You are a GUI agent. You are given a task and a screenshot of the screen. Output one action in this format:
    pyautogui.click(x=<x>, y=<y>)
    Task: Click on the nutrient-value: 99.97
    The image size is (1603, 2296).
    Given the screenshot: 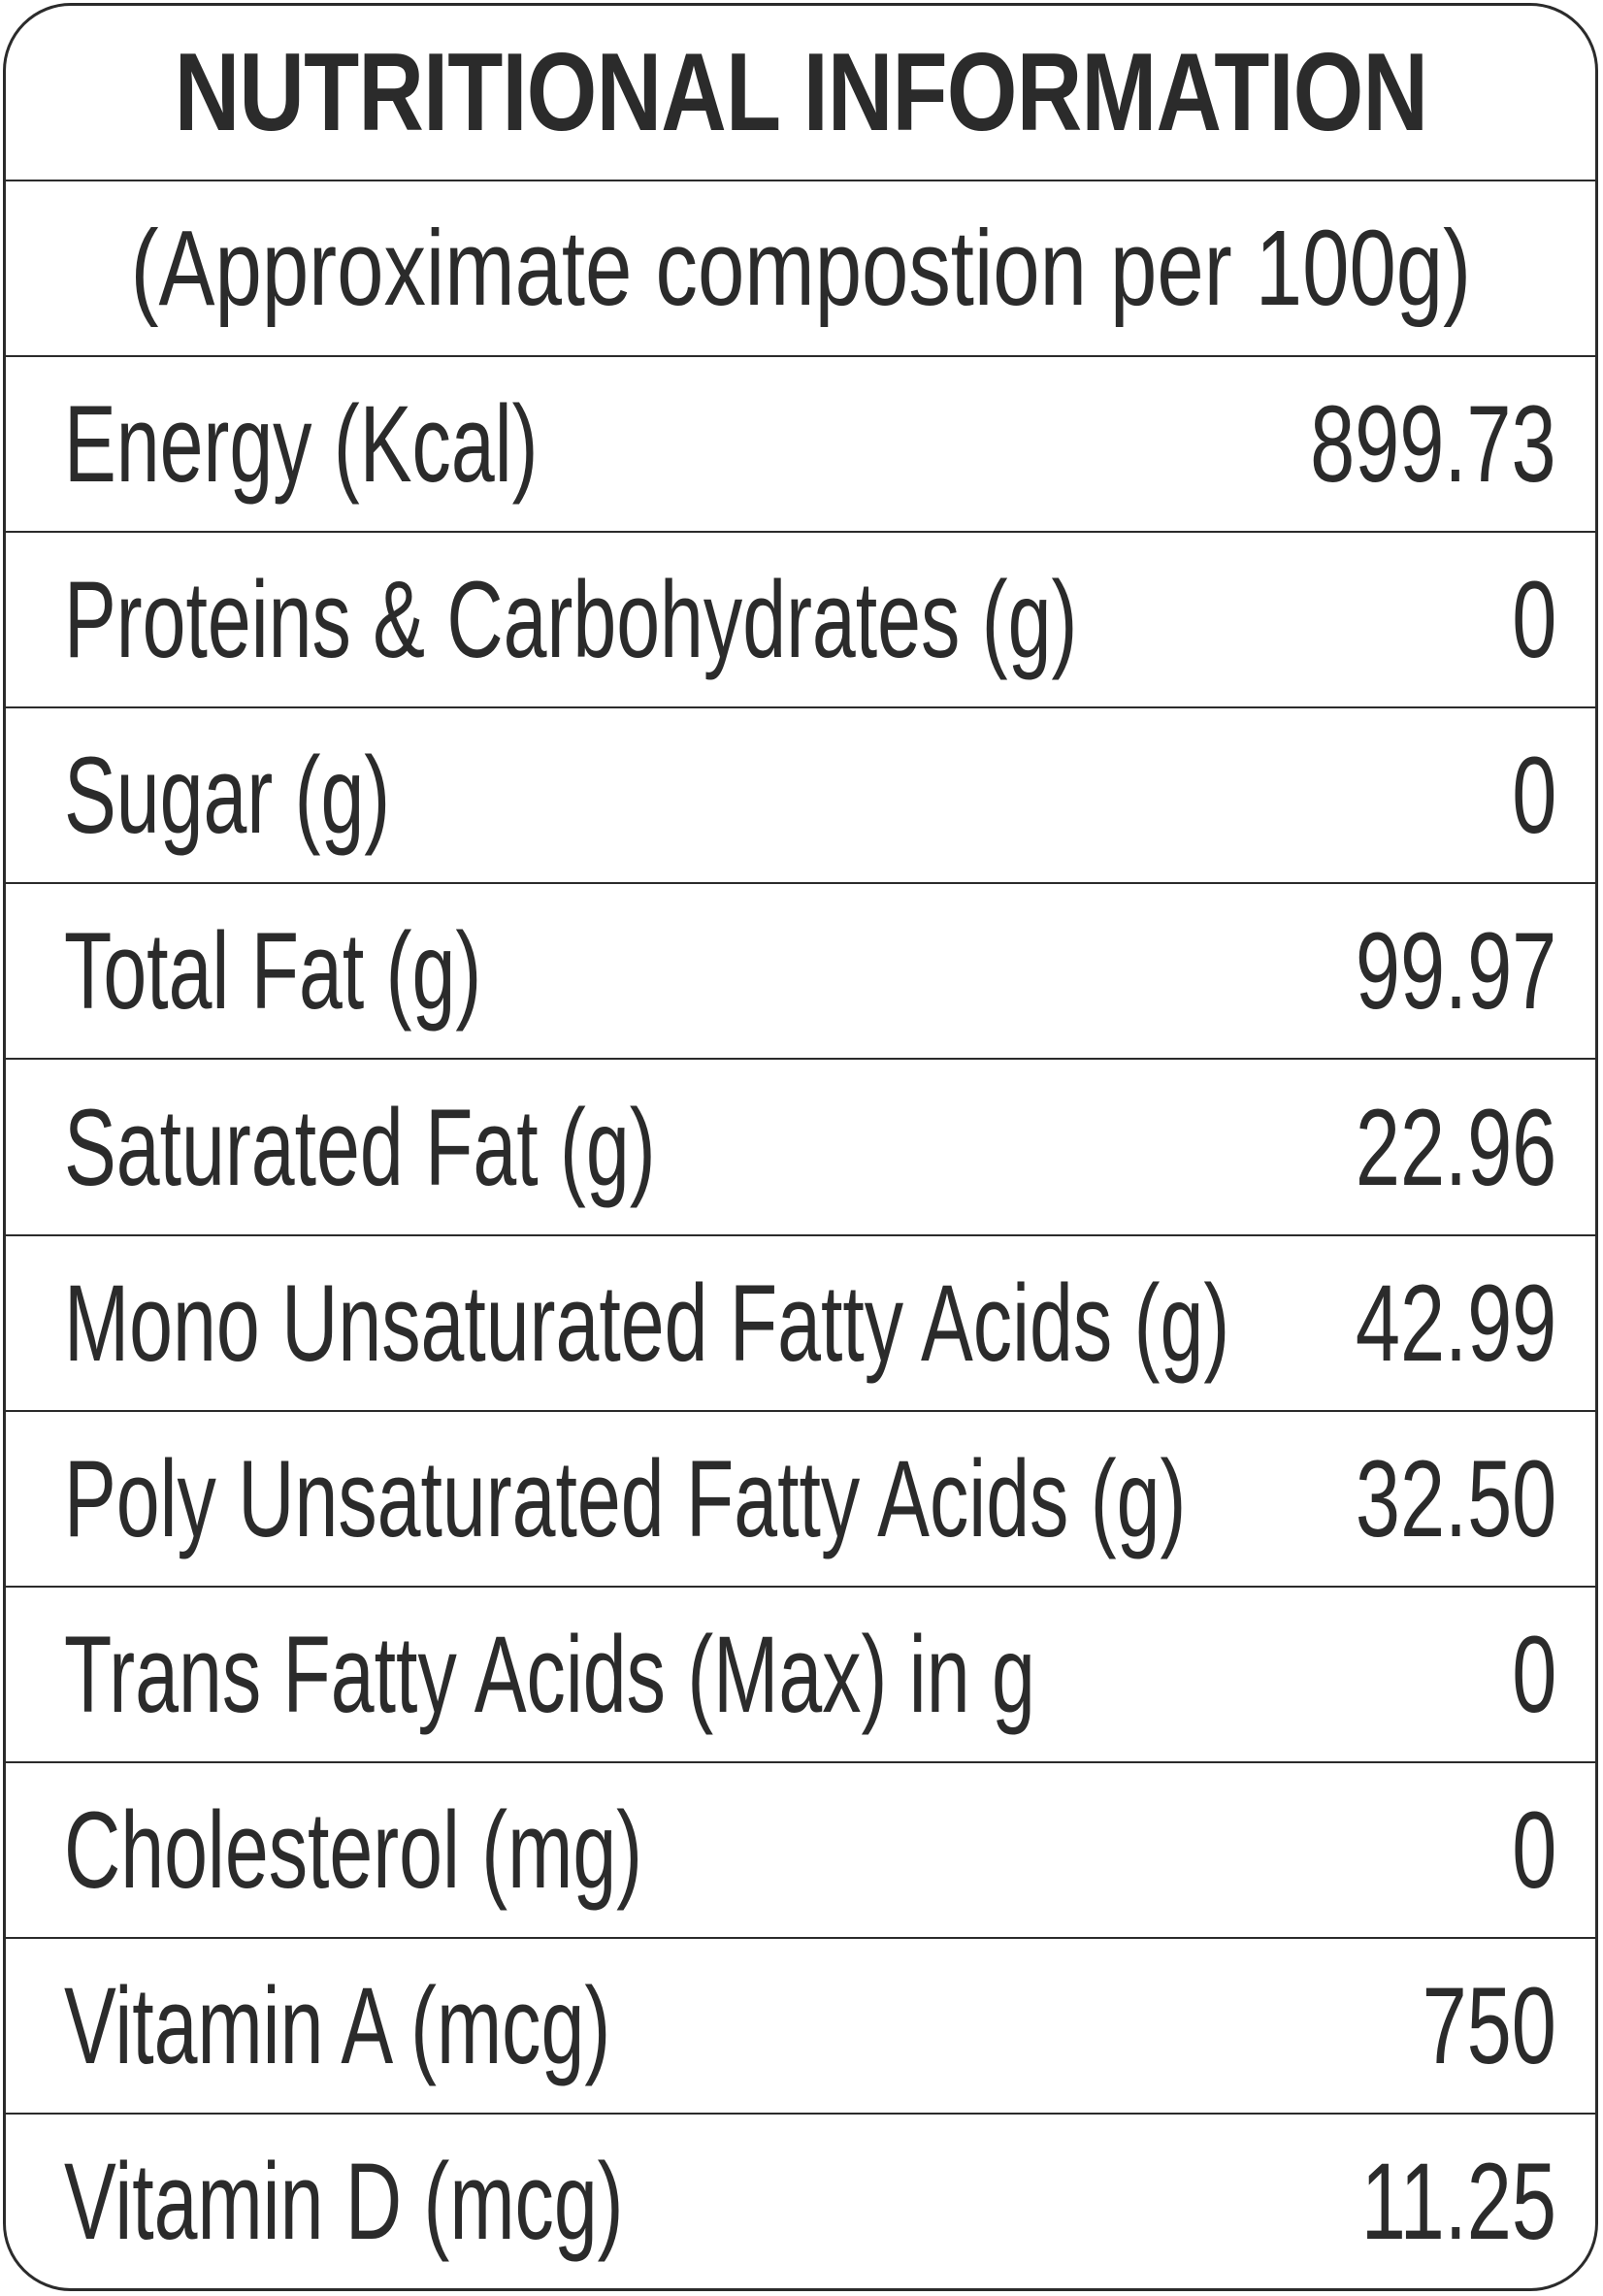 What is the action you would take?
    pyautogui.click(x=1455, y=971)
    